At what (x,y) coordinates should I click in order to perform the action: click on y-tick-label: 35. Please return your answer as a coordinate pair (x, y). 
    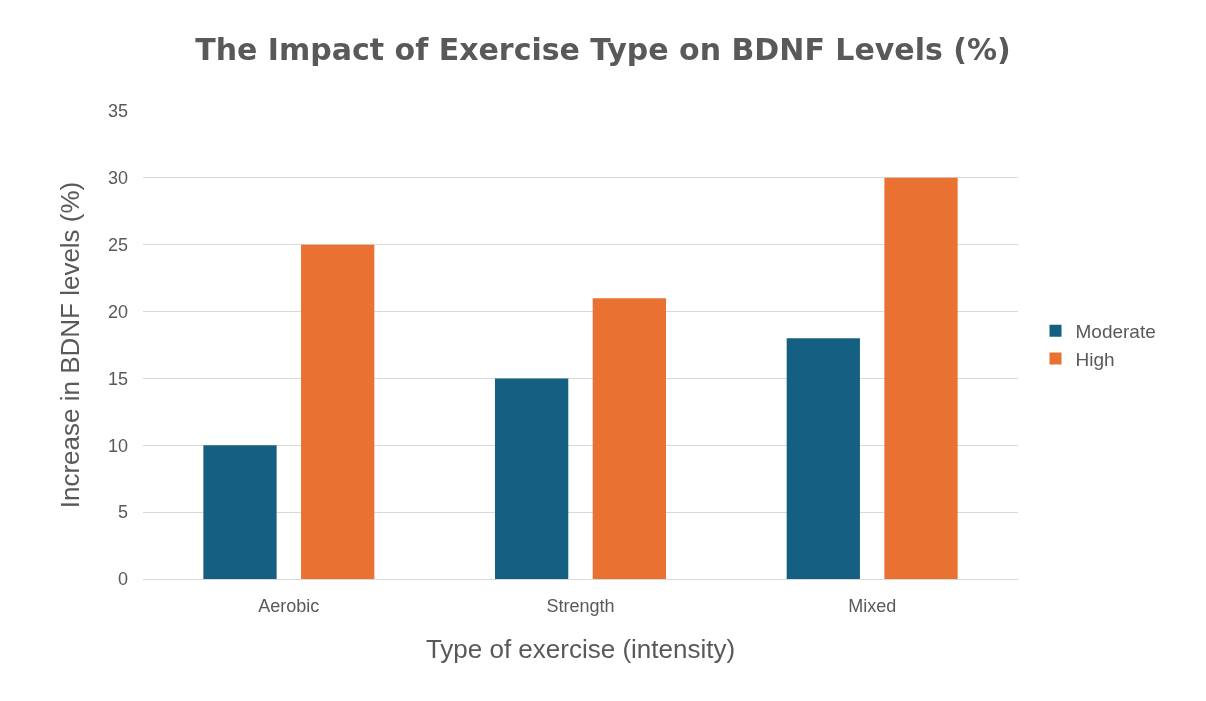
    Looking at the image, I should click on (117, 111).